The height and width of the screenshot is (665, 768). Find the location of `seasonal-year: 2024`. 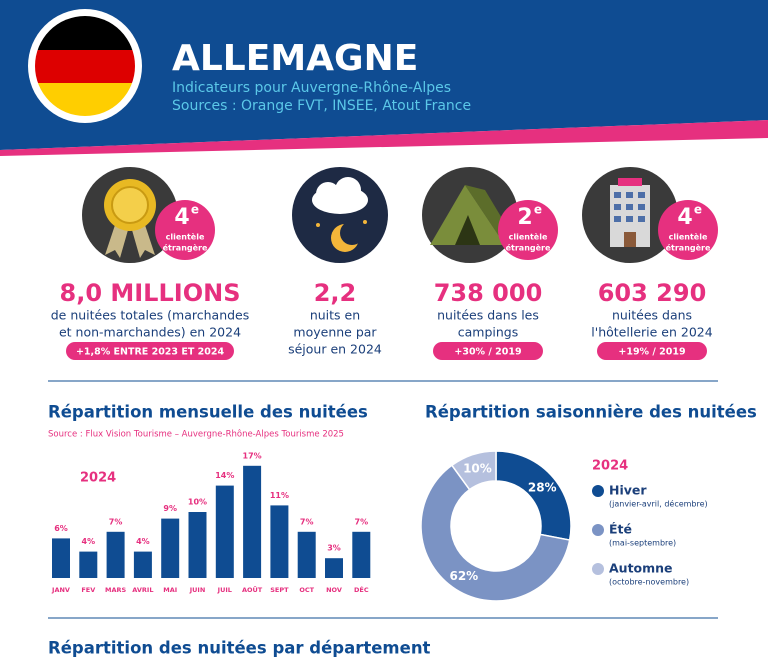

seasonal-year: 2024 is located at coordinates (610, 466).